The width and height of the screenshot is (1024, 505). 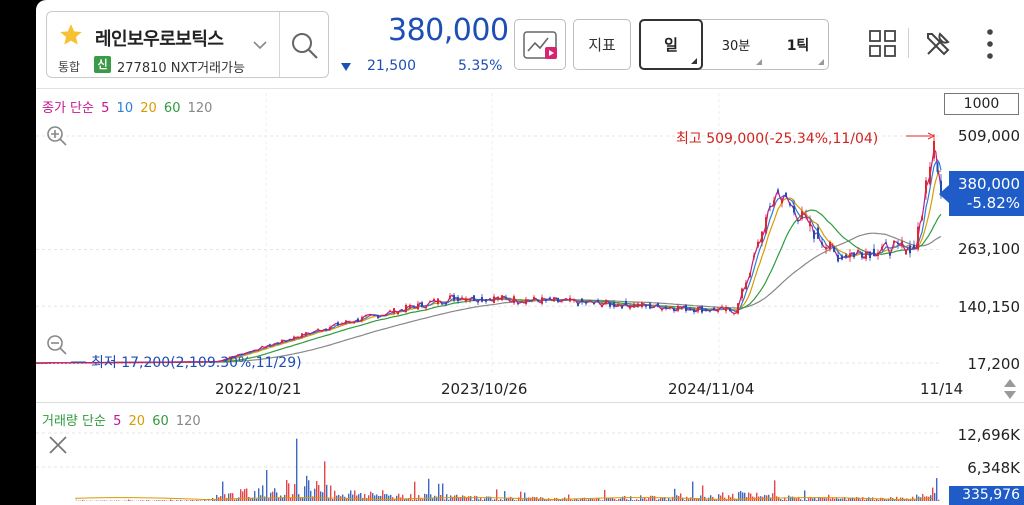 What do you see at coordinates (602, 44) in the screenshot?
I see `indicator-button: 지표` at bounding box center [602, 44].